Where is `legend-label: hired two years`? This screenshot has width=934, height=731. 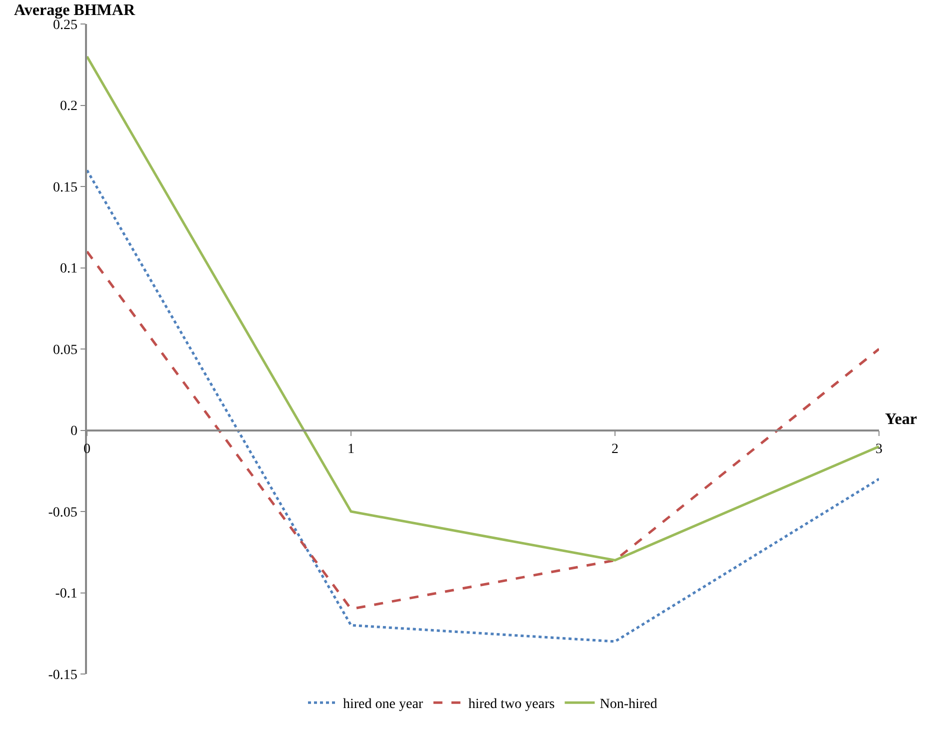 legend-label: hired two years is located at coordinates (511, 704).